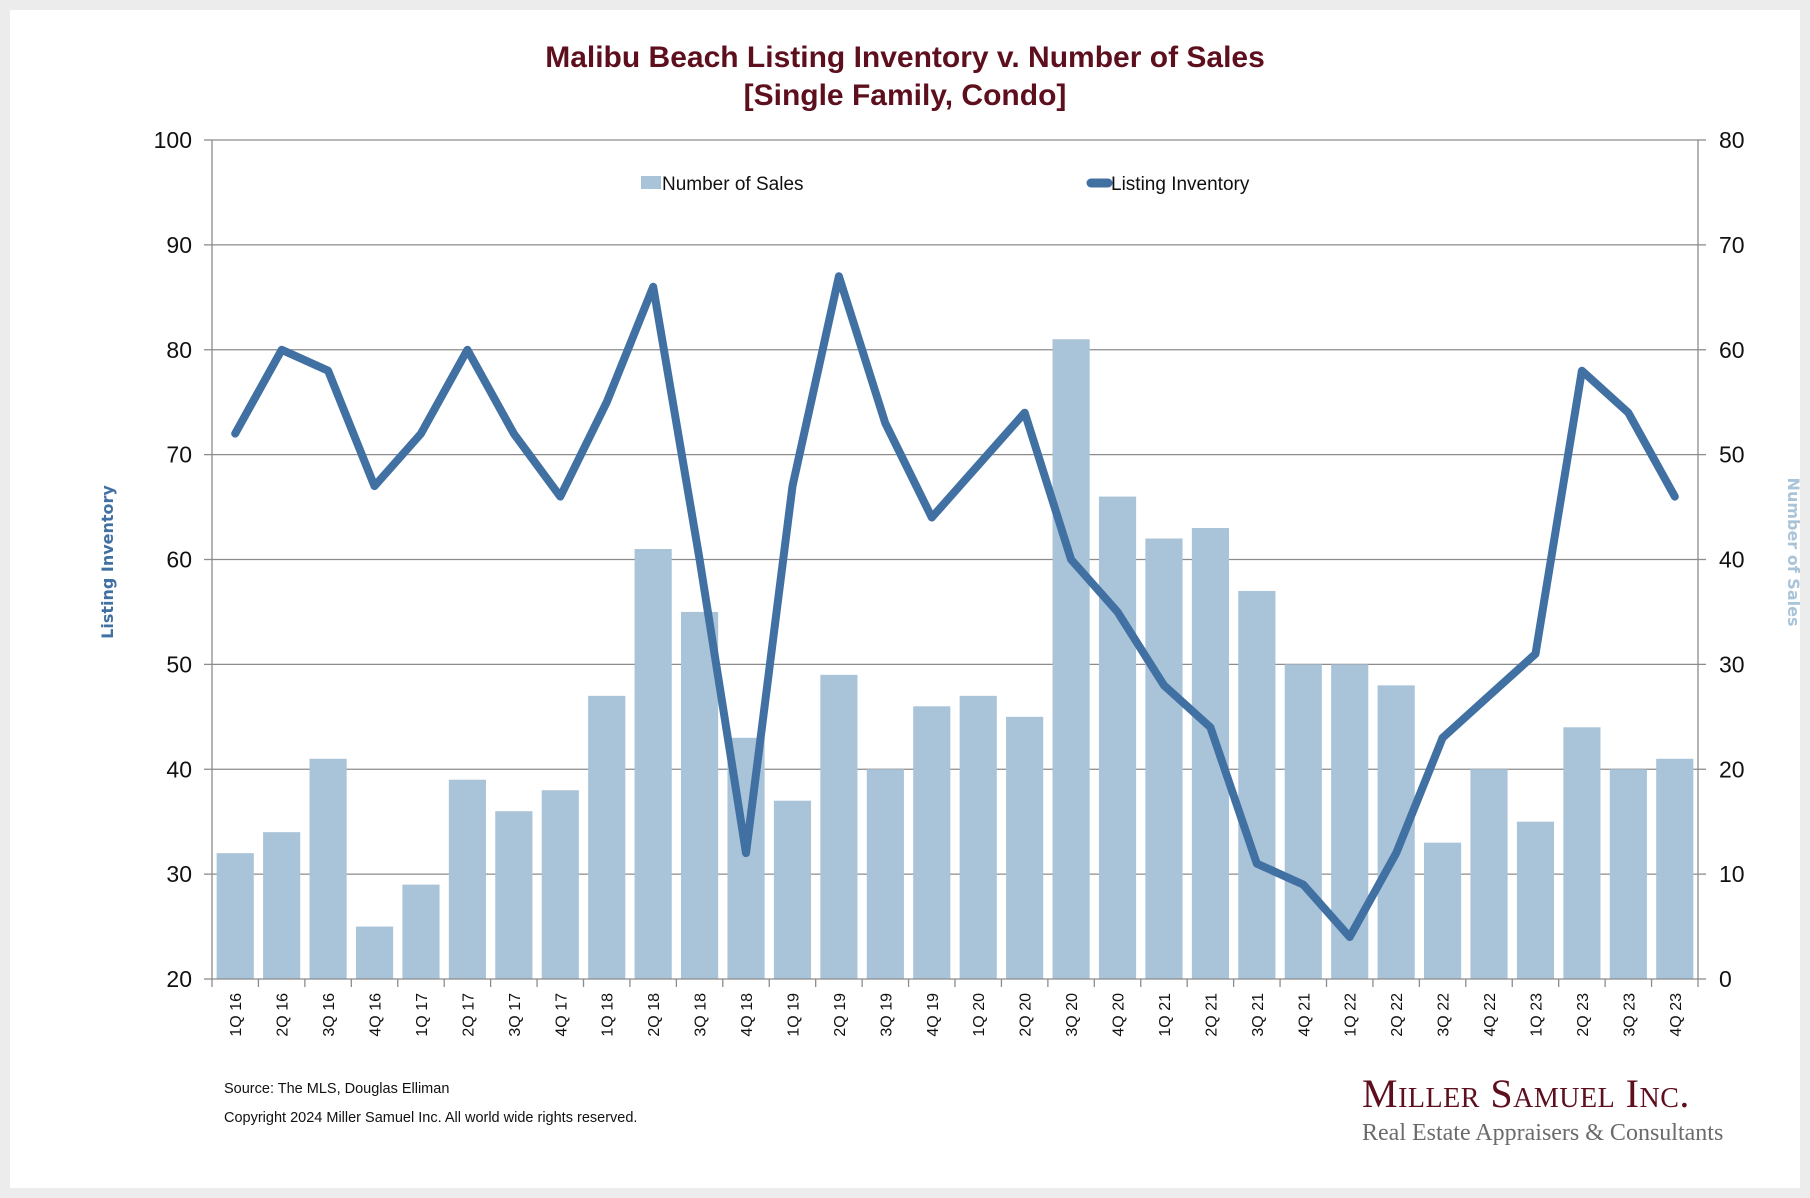  Describe the element at coordinates (793, 1015) in the screenshot. I see `x-tick-label: 1Q 19` at that location.